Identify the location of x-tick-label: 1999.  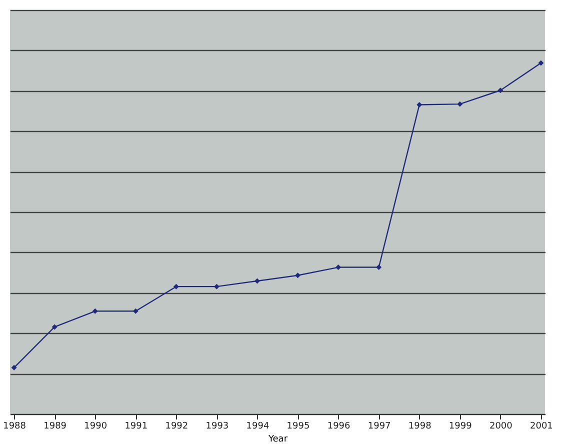
(460, 427).